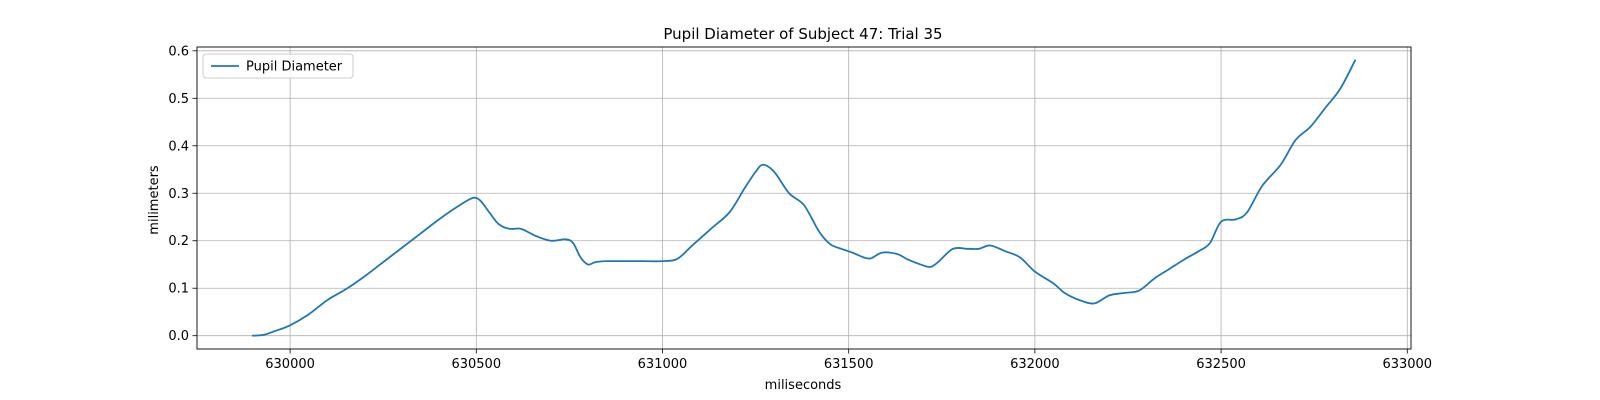  I want to click on y-axis-label: milimeters, so click(154, 200).